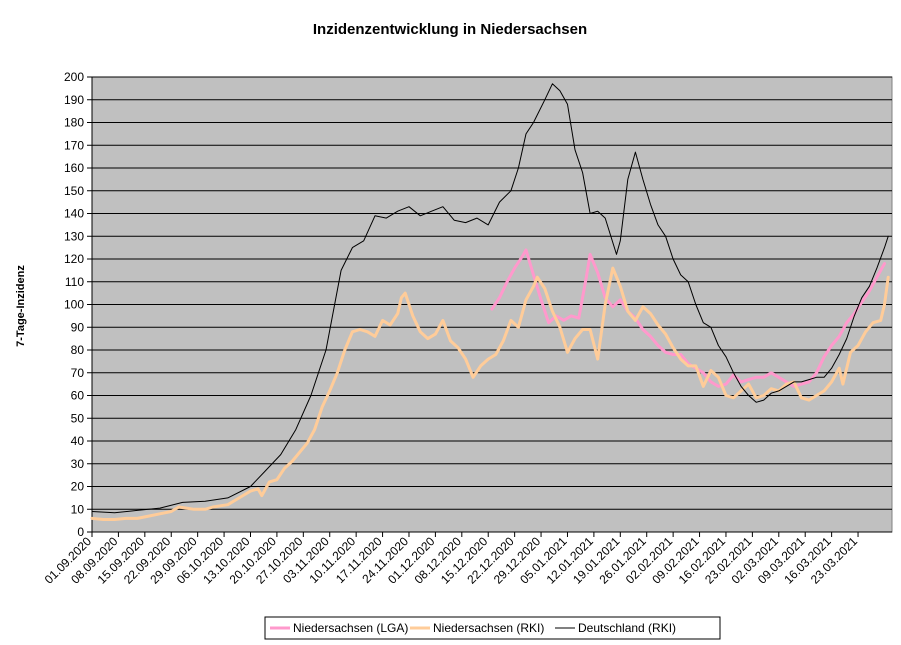 The height and width of the screenshot is (645, 901). Describe the element at coordinates (78, 396) in the screenshot. I see `y-tick-label: 60` at that location.